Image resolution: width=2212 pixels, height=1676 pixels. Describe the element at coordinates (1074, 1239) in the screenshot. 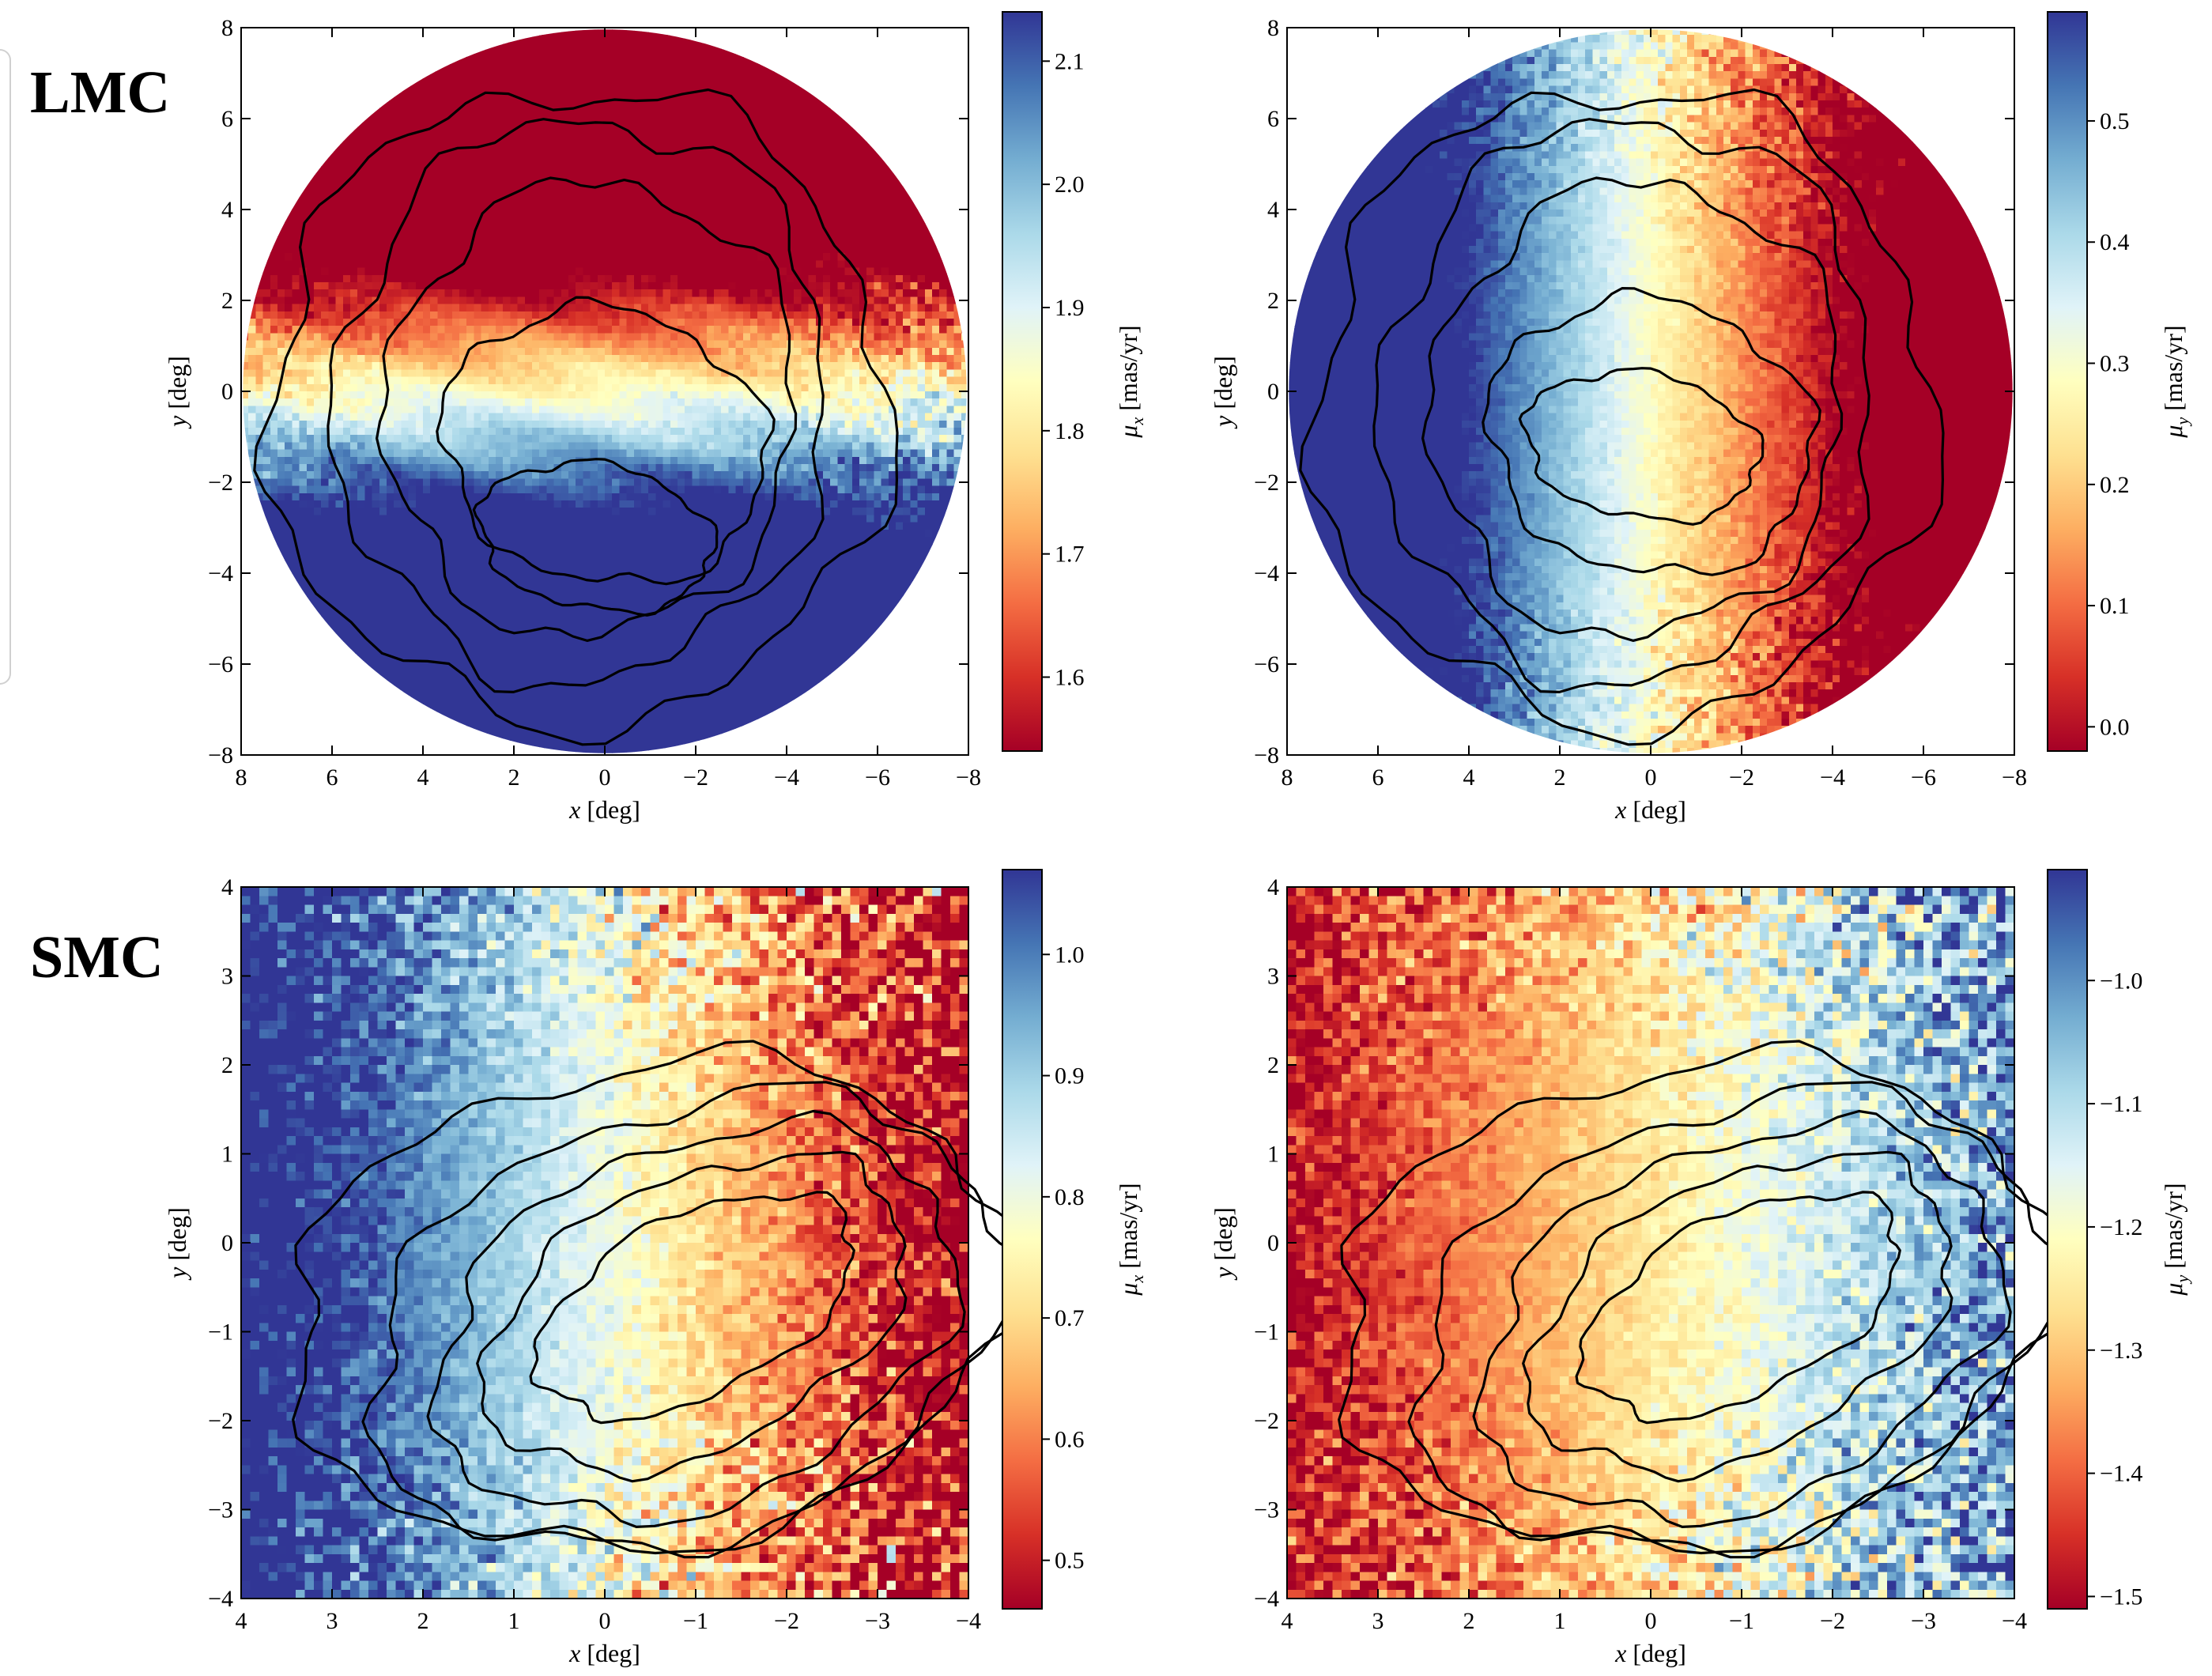

I see `colorbar: 0.5 0.6 0.7 0.8 0.9 1.0 μx [mas/yr]` at that location.